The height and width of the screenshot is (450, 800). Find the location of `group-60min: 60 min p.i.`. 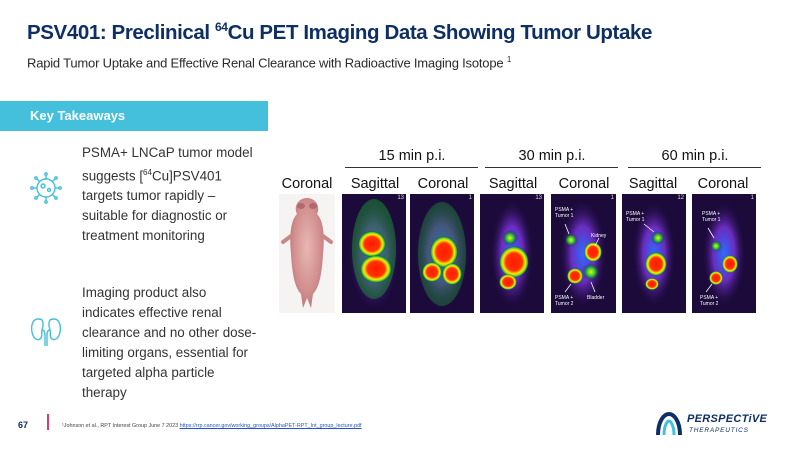

group-60min: 60 min p.i. is located at coordinates (695, 156).